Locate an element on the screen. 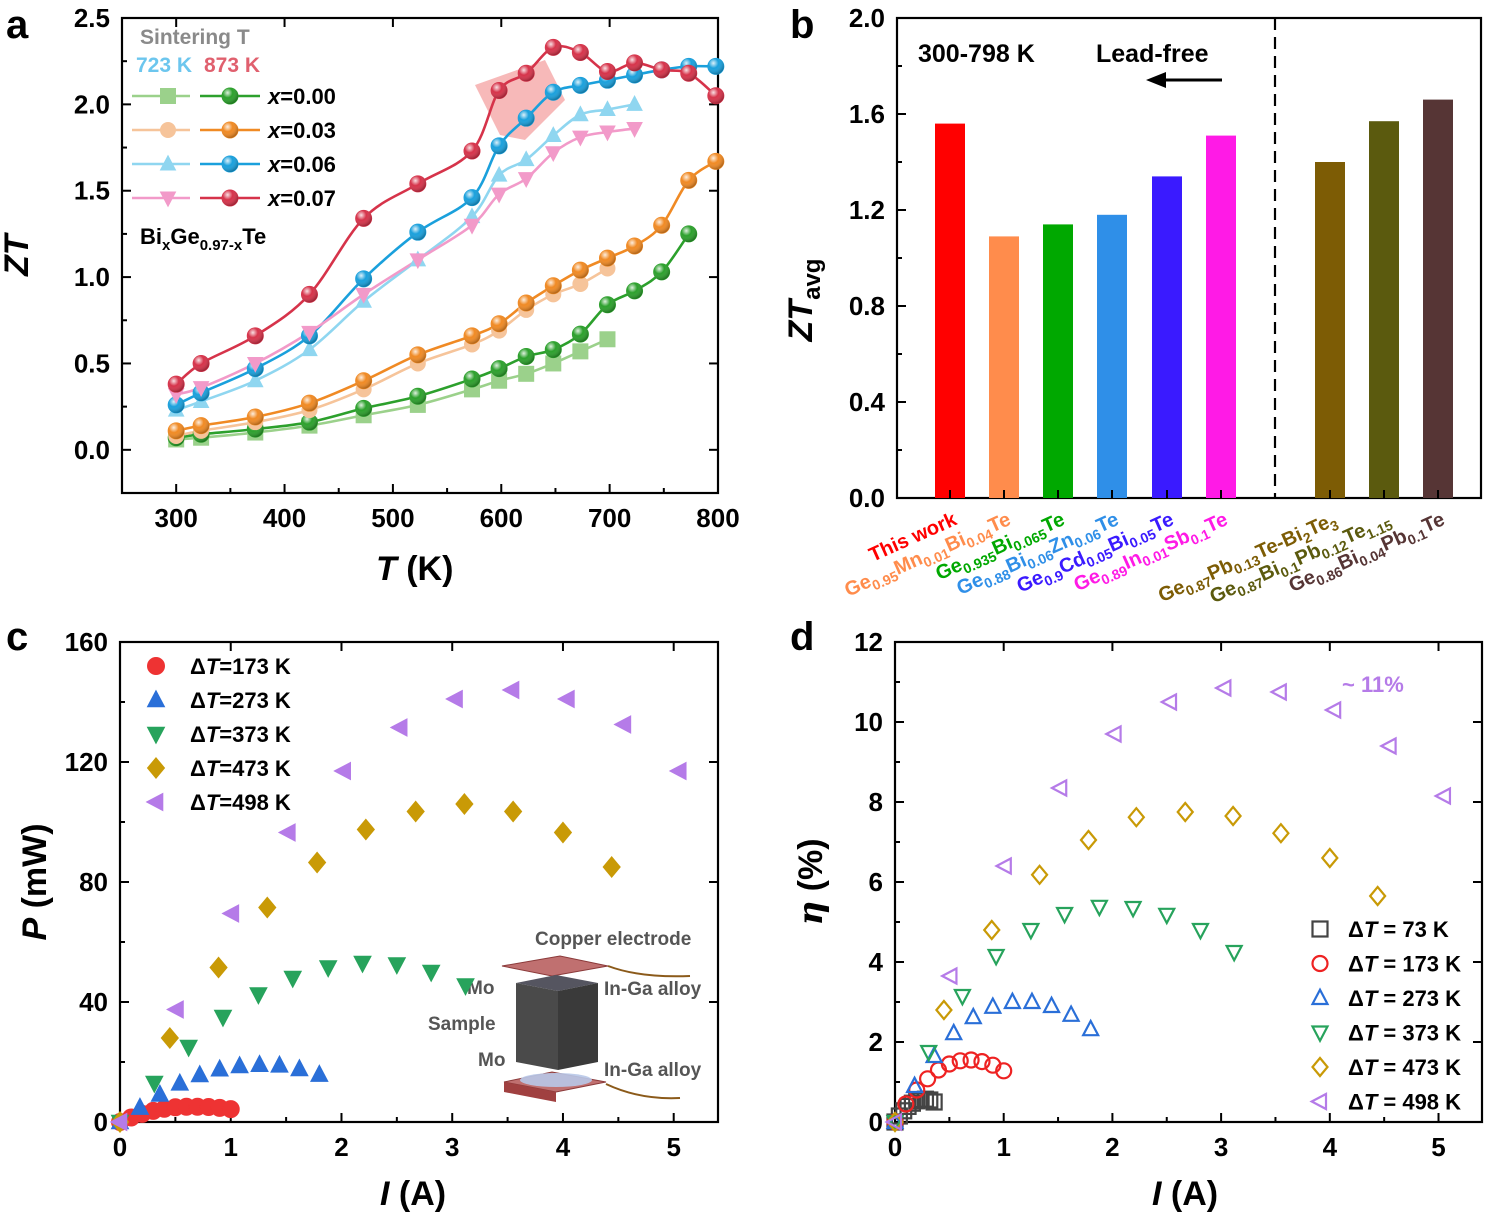 The height and width of the screenshot is (1215, 1496). legend-873k: 873 K is located at coordinates (232, 65).